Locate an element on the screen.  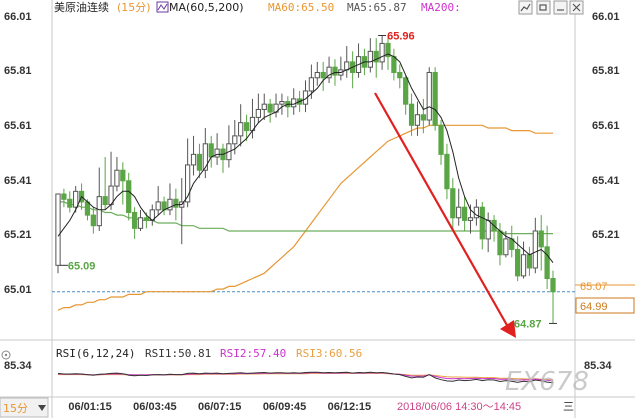
restore-icon is located at coordinates (543, 7).